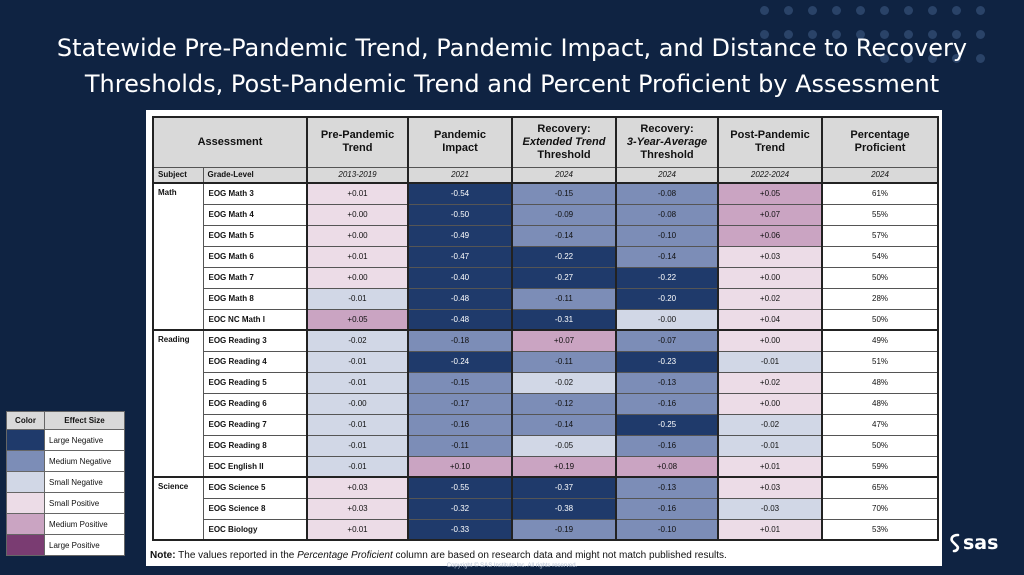 This screenshot has width=1024, height=575. Describe the element at coordinates (667, 361) in the screenshot. I see `effect-value-cell: -0.23` at that location.